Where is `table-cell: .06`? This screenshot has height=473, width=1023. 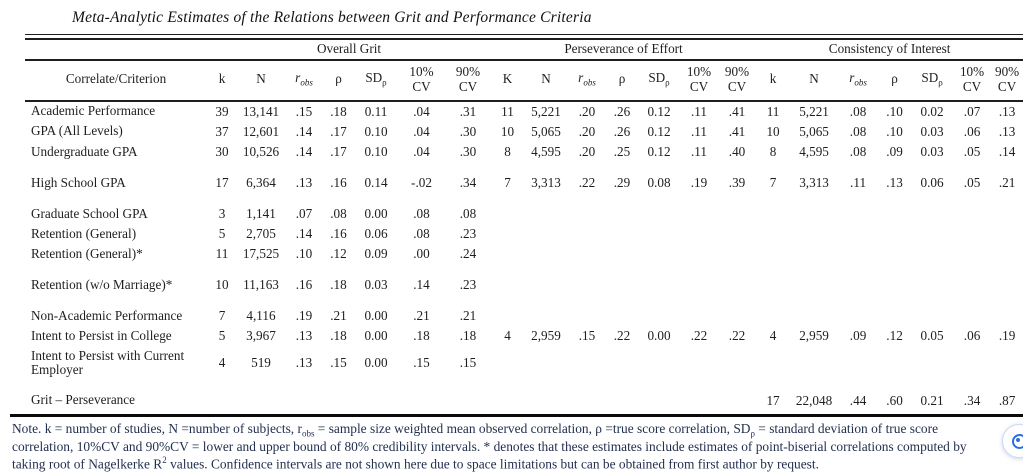 table-cell: .06 is located at coordinates (972, 132).